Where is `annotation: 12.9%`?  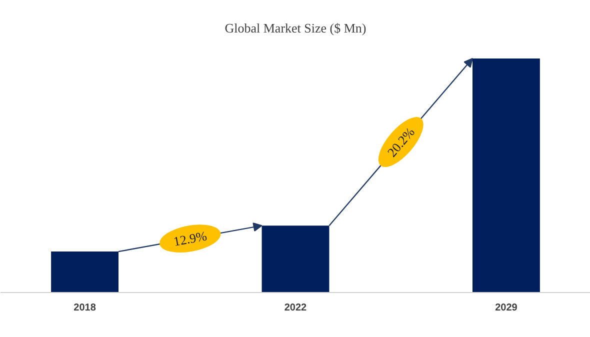
annotation: 12.9% is located at coordinates (190, 238).